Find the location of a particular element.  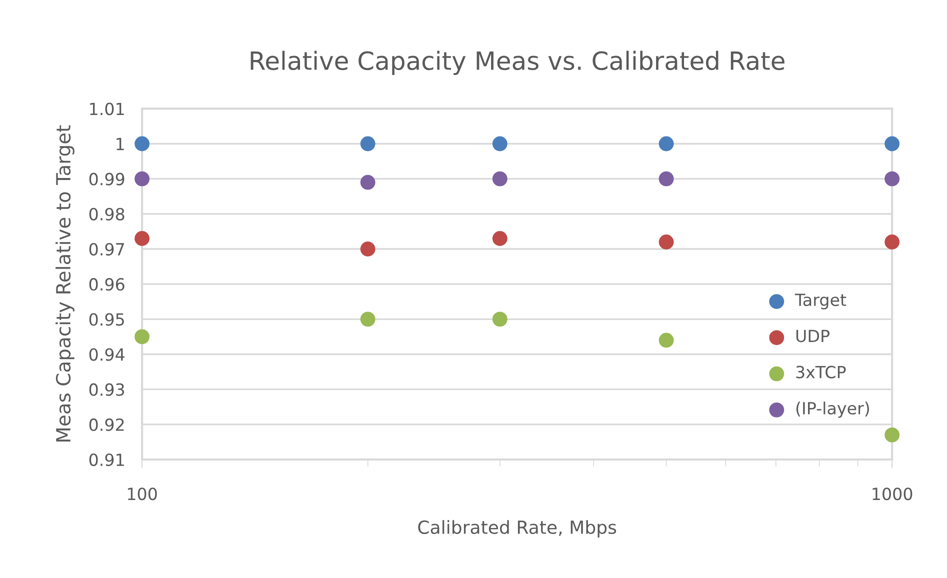

x-tick-label: 100 is located at coordinates (142, 494).